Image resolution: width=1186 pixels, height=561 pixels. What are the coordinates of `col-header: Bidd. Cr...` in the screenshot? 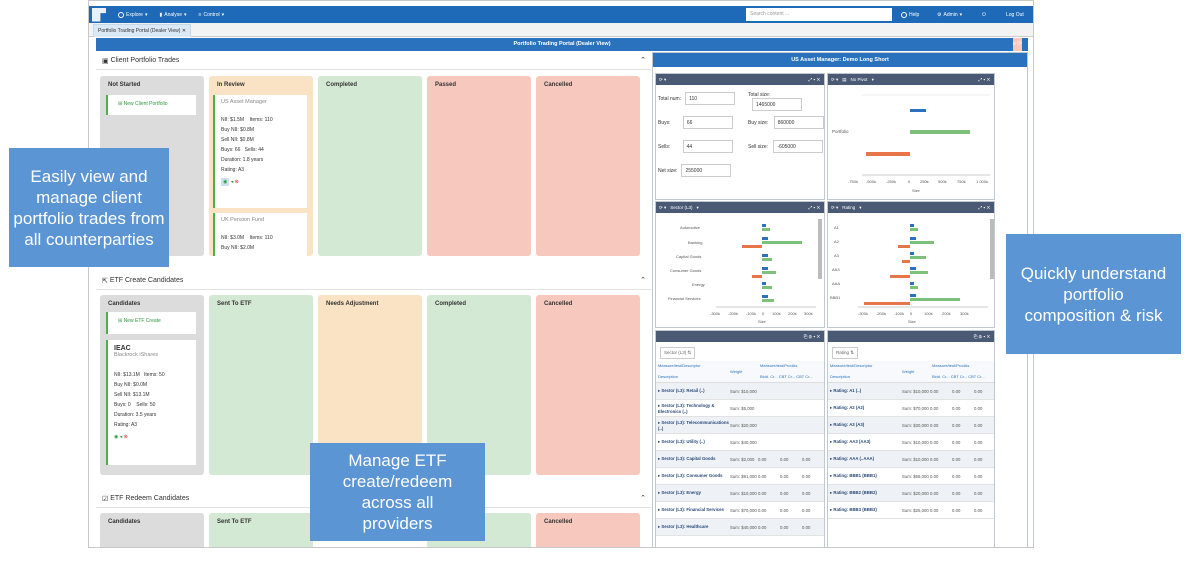 It's located at (769, 376).